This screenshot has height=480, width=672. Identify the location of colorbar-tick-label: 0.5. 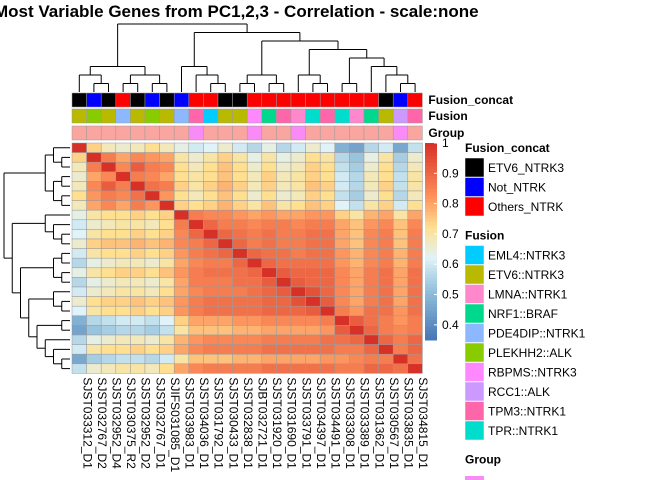
(450, 295).